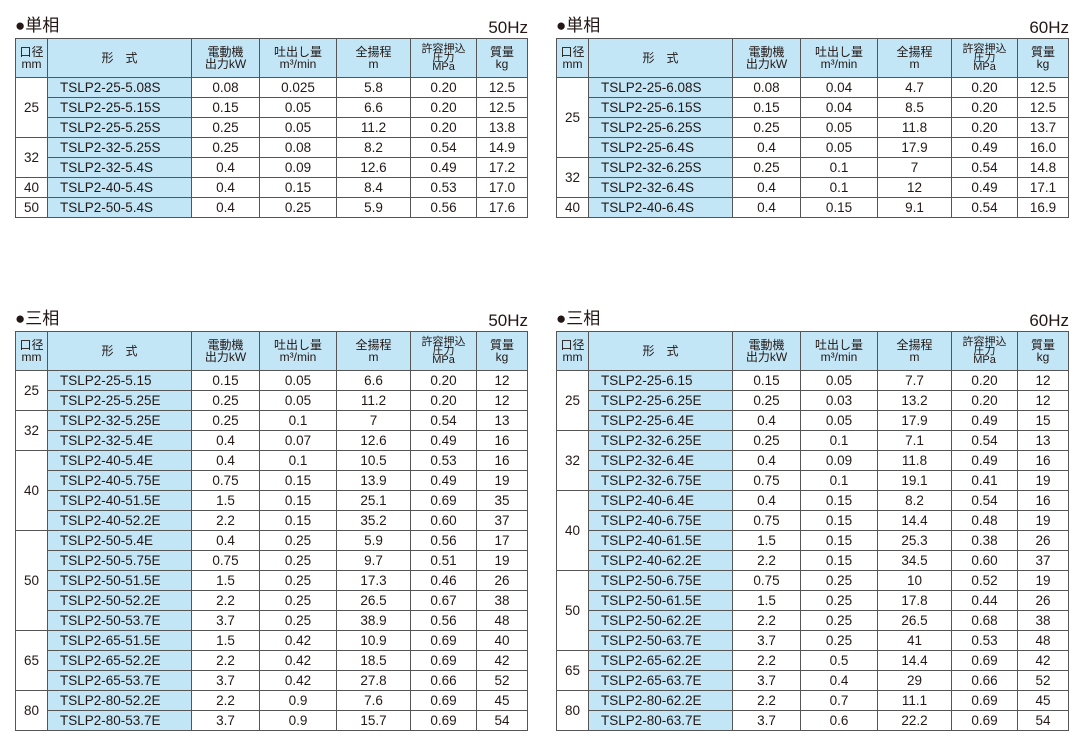 This screenshot has width=1084, height=747. What do you see at coordinates (298, 640) in the screenshot?
I see `value-cell: 0.42` at bounding box center [298, 640].